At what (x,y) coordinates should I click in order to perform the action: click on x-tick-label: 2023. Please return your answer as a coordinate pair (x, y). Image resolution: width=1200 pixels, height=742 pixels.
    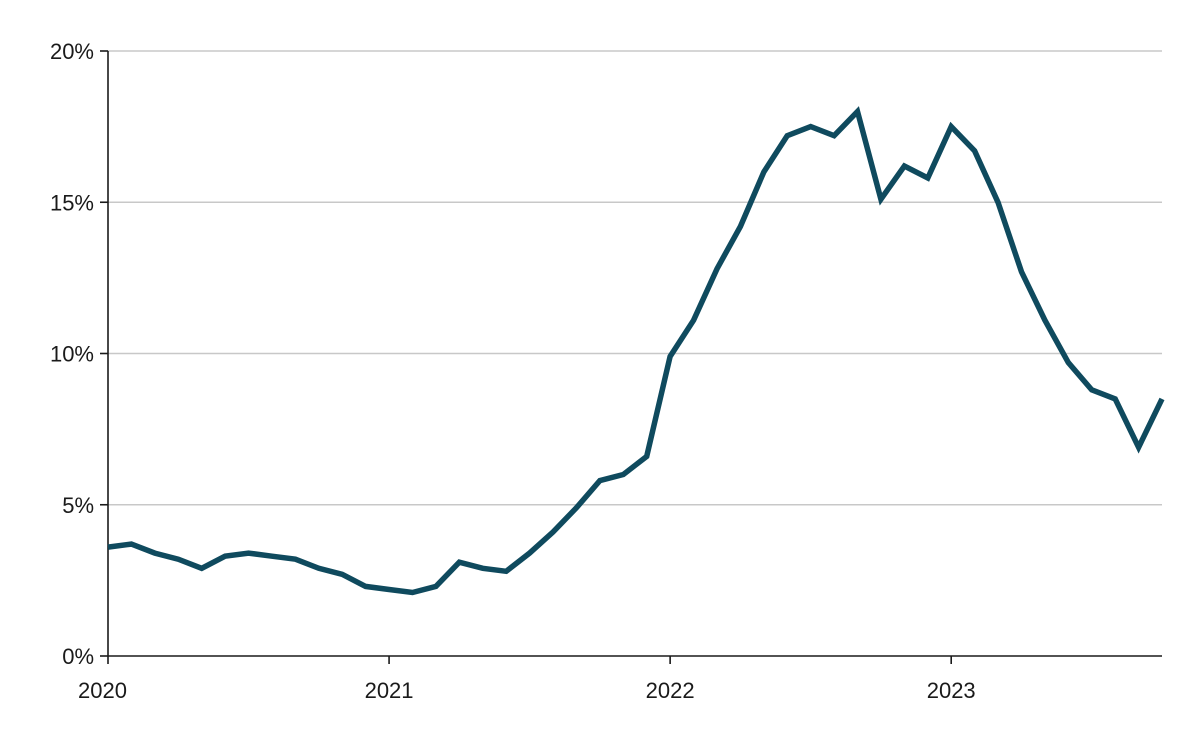
    Looking at the image, I should click on (951, 690).